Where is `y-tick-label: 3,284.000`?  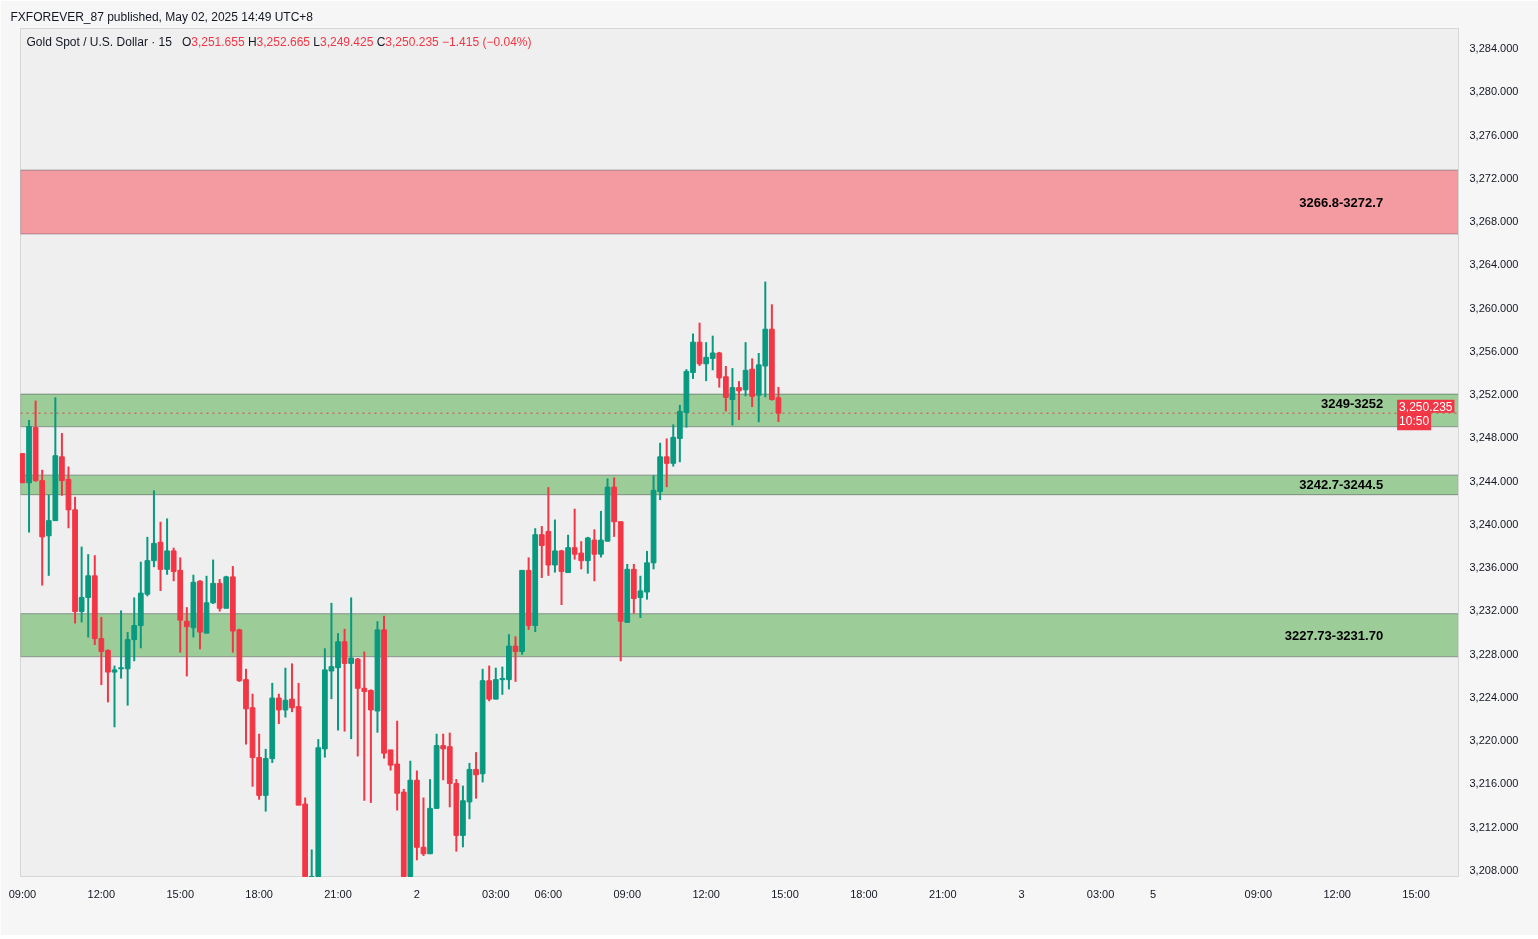
y-tick-label: 3,284.000 is located at coordinates (1494, 47).